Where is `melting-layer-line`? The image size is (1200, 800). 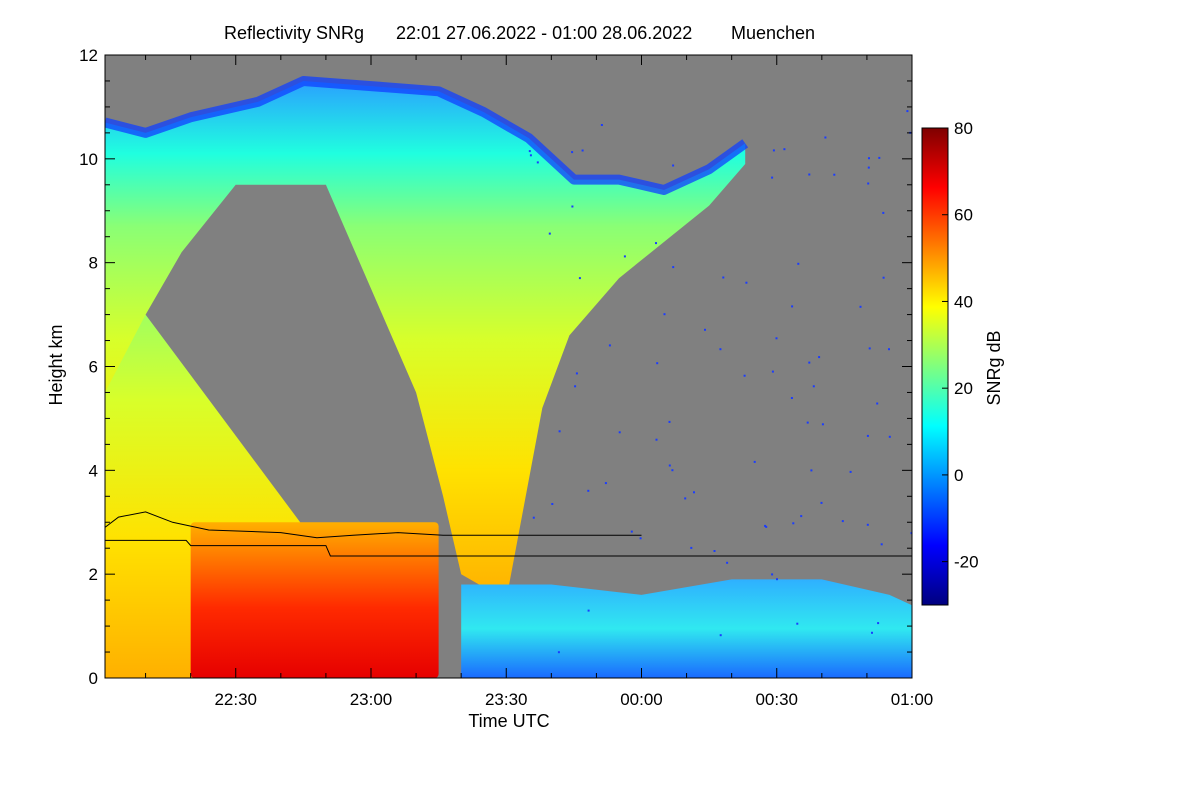
melting-layer-line is located at coordinates (373, 525).